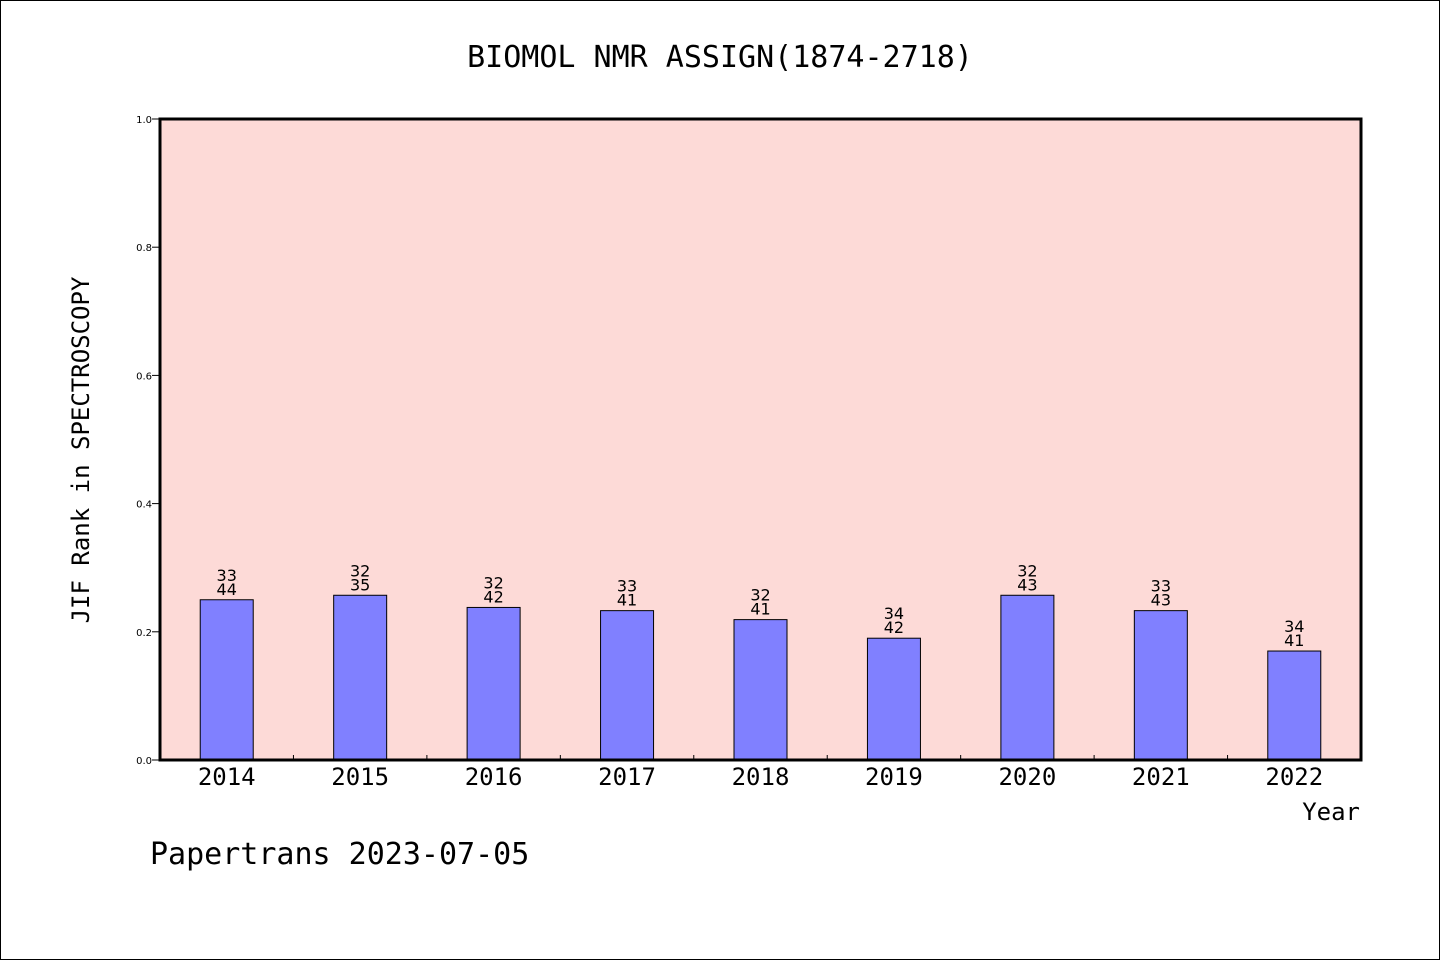  Describe the element at coordinates (360, 584) in the screenshot. I see `bar-total-label: 35` at that location.